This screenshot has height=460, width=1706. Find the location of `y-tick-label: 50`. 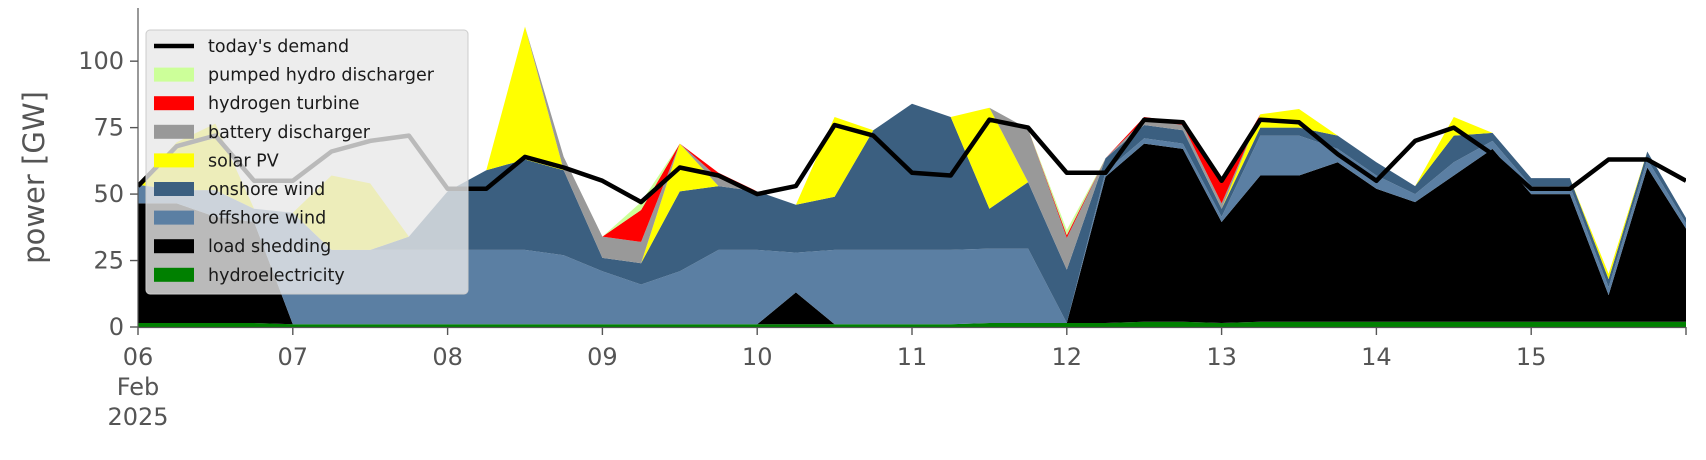

y-tick-label: 50 is located at coordinates (108, 194).